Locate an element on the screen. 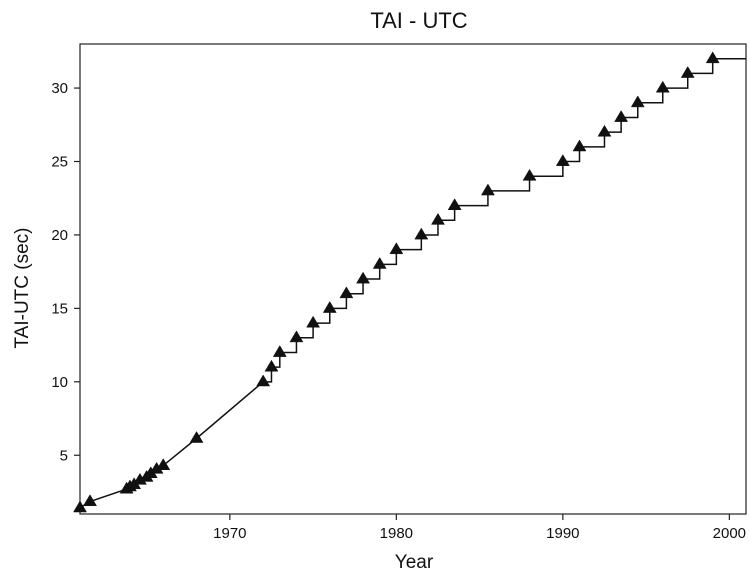  y-tick-label: 15 is located at coordinates (59, 308).